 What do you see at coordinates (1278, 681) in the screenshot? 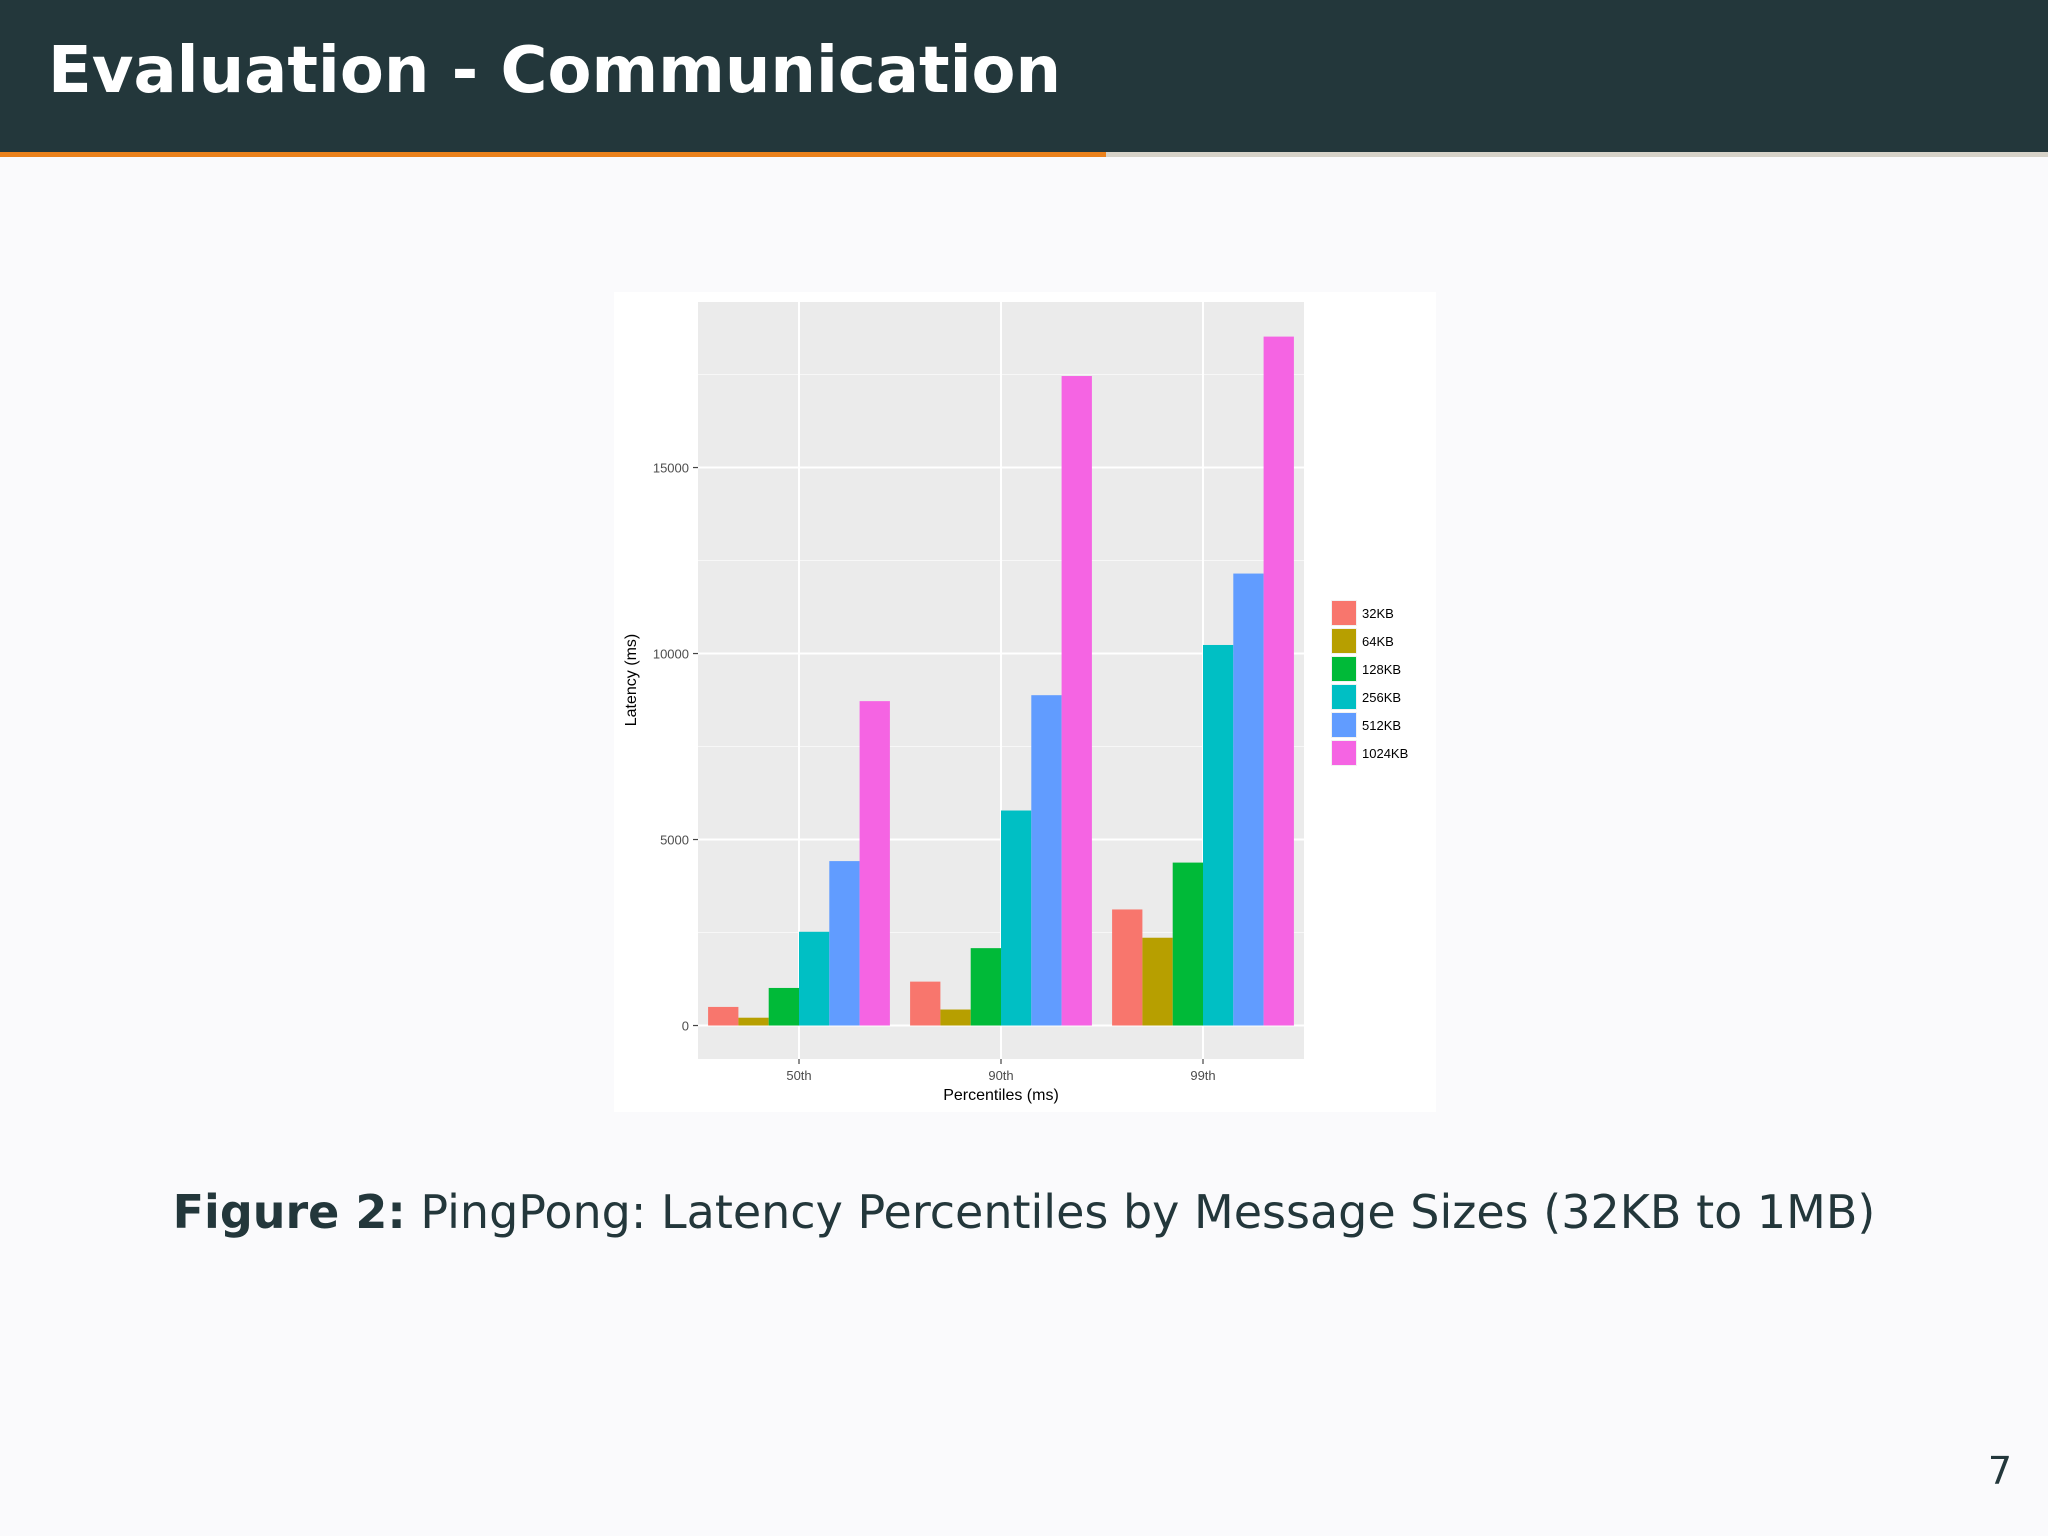
I see `bar-1024KB-99th` at bounding box center [1278, 681].